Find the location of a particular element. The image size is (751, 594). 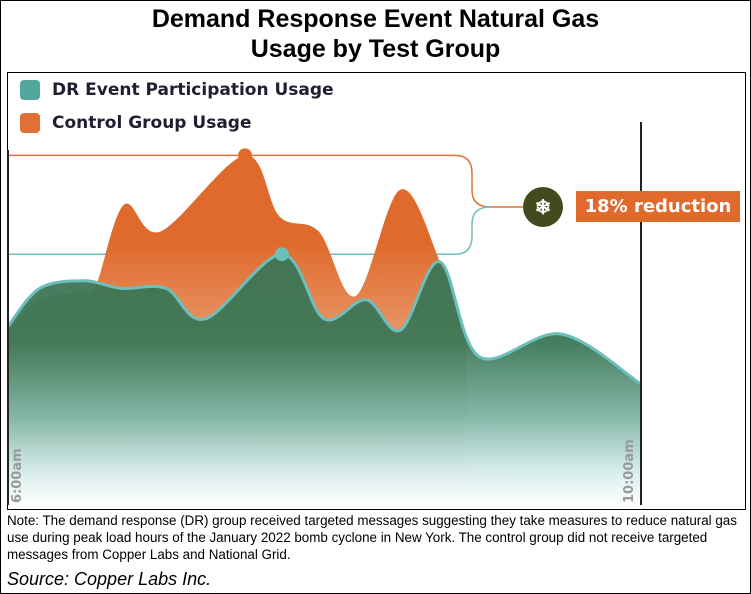

tick-label-end: 10:00am is located at coordinates (629, 471).